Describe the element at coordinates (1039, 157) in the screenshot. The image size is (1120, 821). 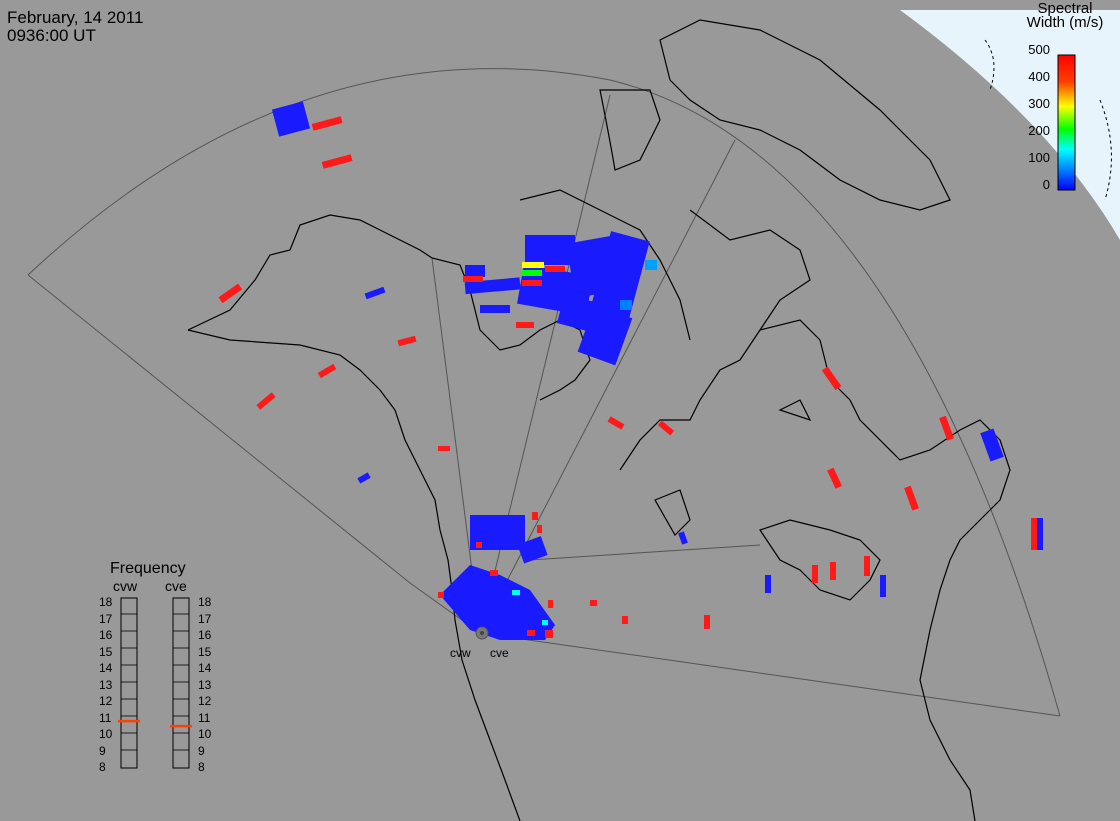
I see `colorbar-tick: 100` at that location.